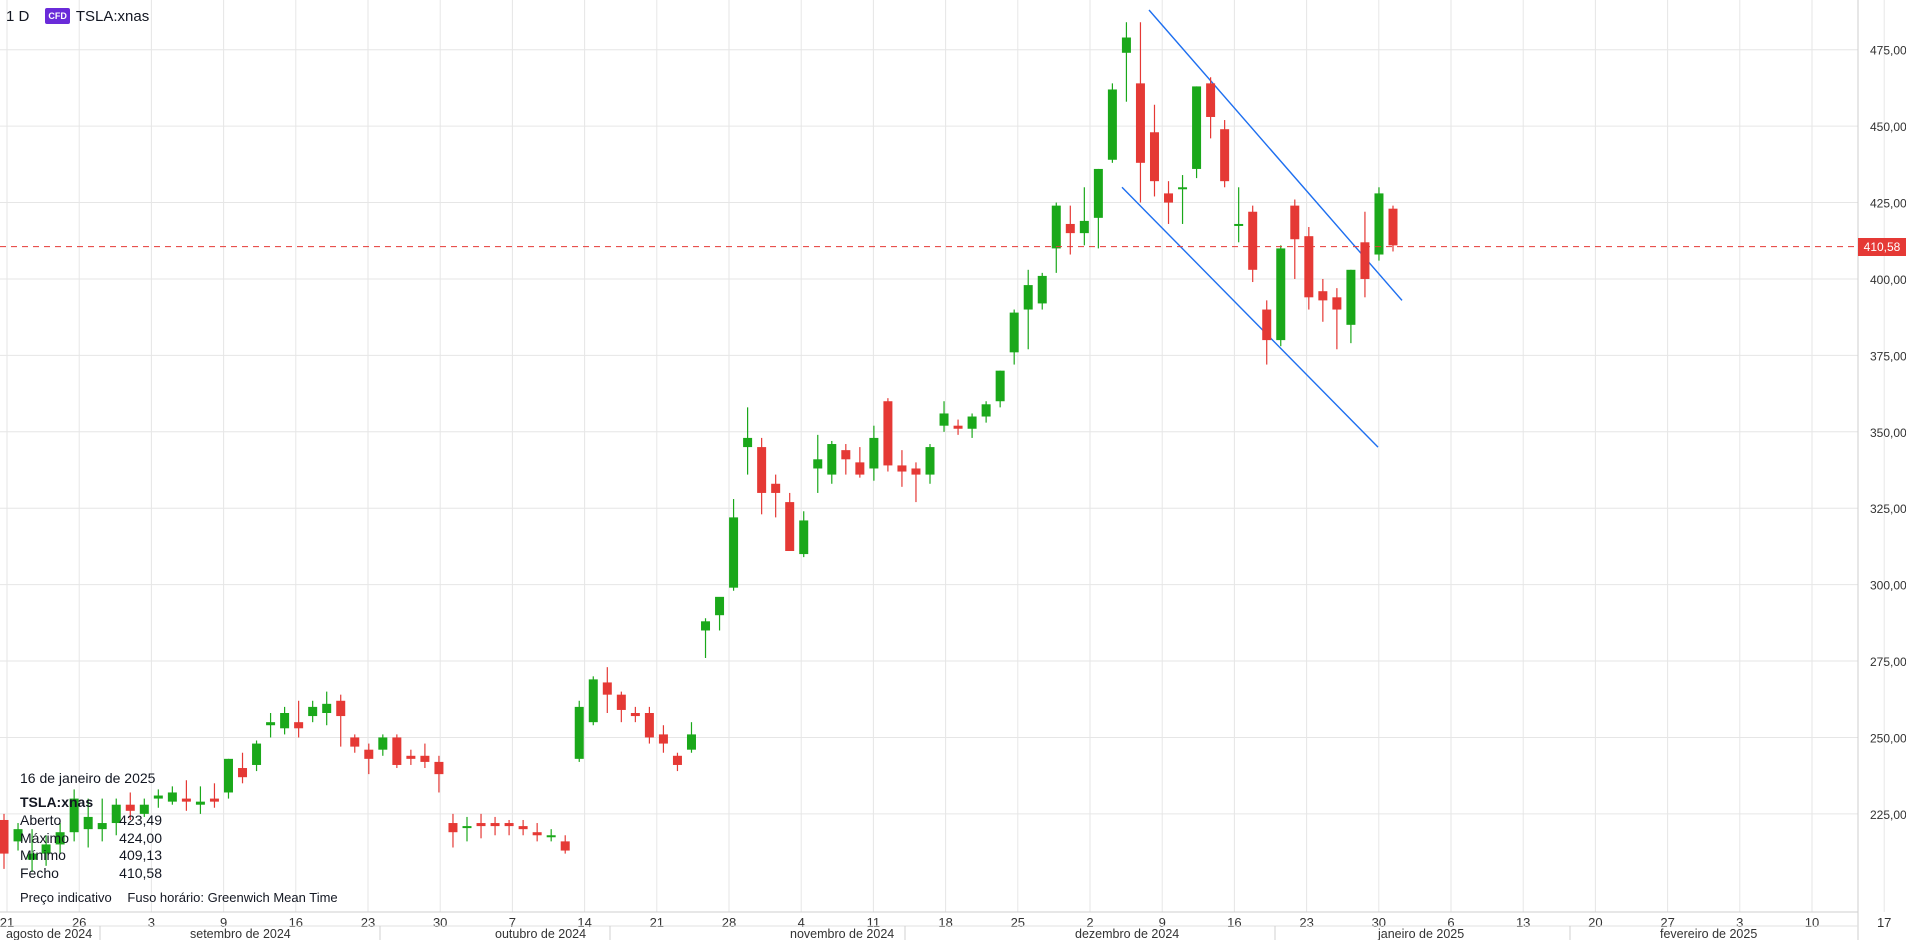  Describe the element at coordinates (1884, 922) in the screenshot. I see `date-tick-label: 17` at that location.